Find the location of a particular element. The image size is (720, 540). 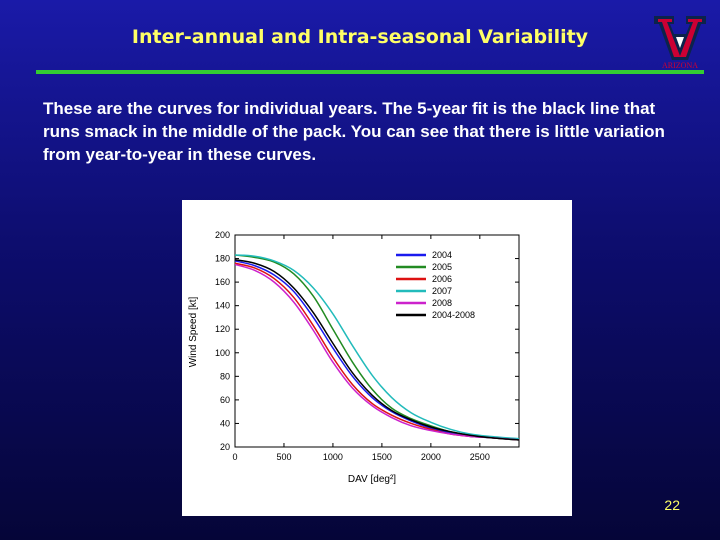

y-tick-label: 60 is located at coordinates (225, 400).